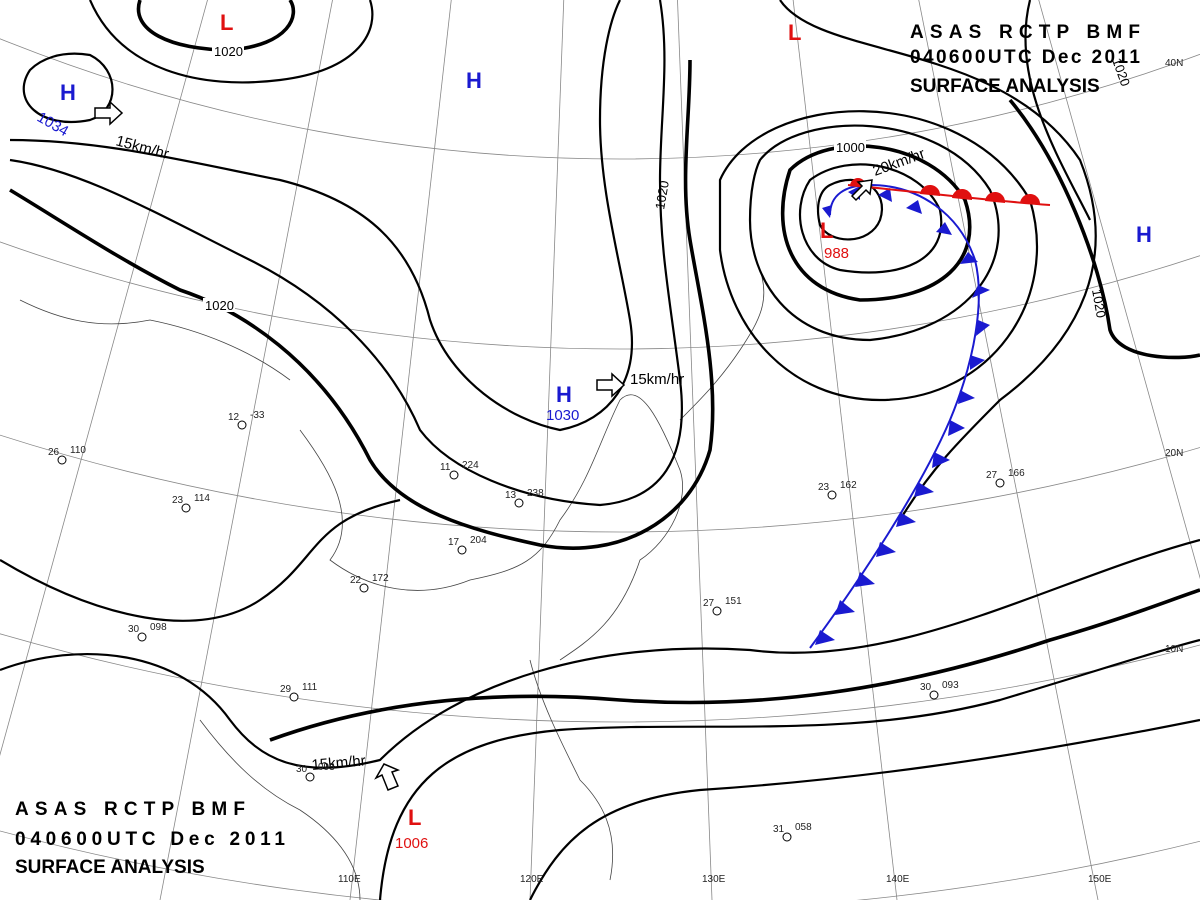 This screenshot has width=1200, height=900. What do you see at coordinates (803, 827) in the screenshot?
I see `station-pressure: 058` at bounding box center [803, 827].